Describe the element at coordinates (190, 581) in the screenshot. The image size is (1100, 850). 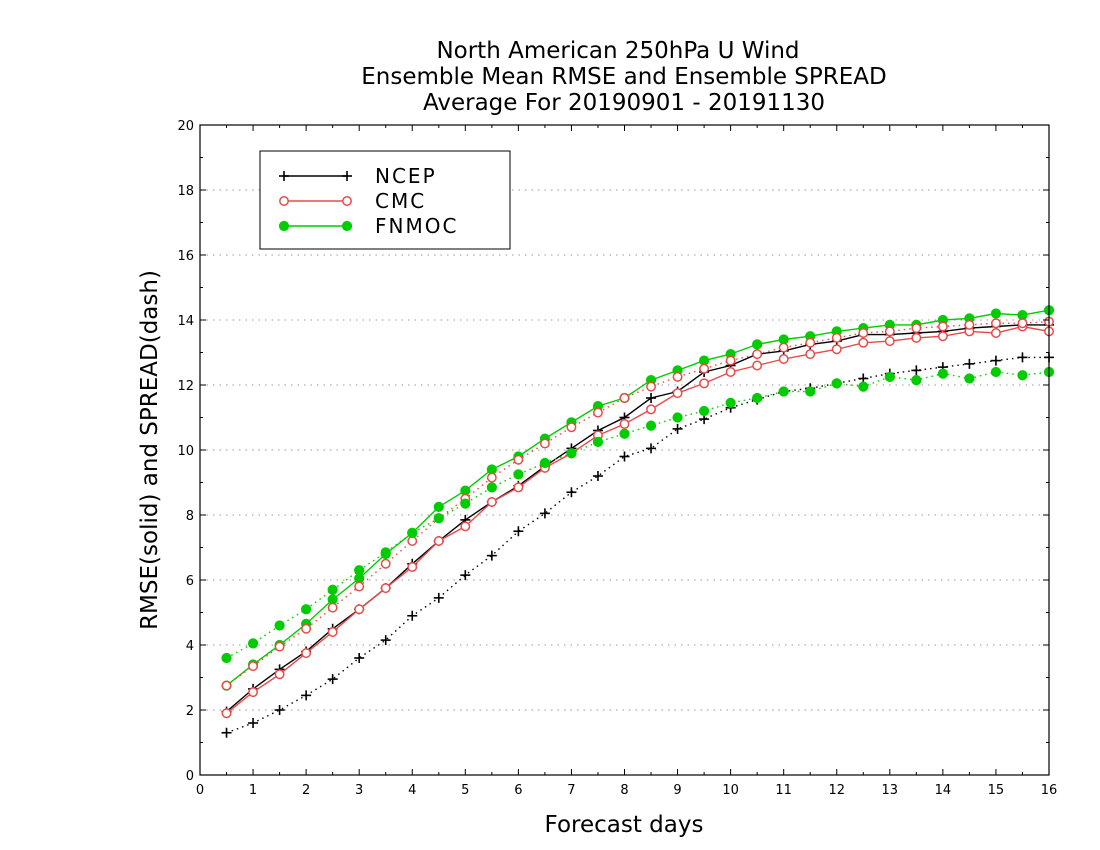
I see `y-tick-label: 6` at that location.